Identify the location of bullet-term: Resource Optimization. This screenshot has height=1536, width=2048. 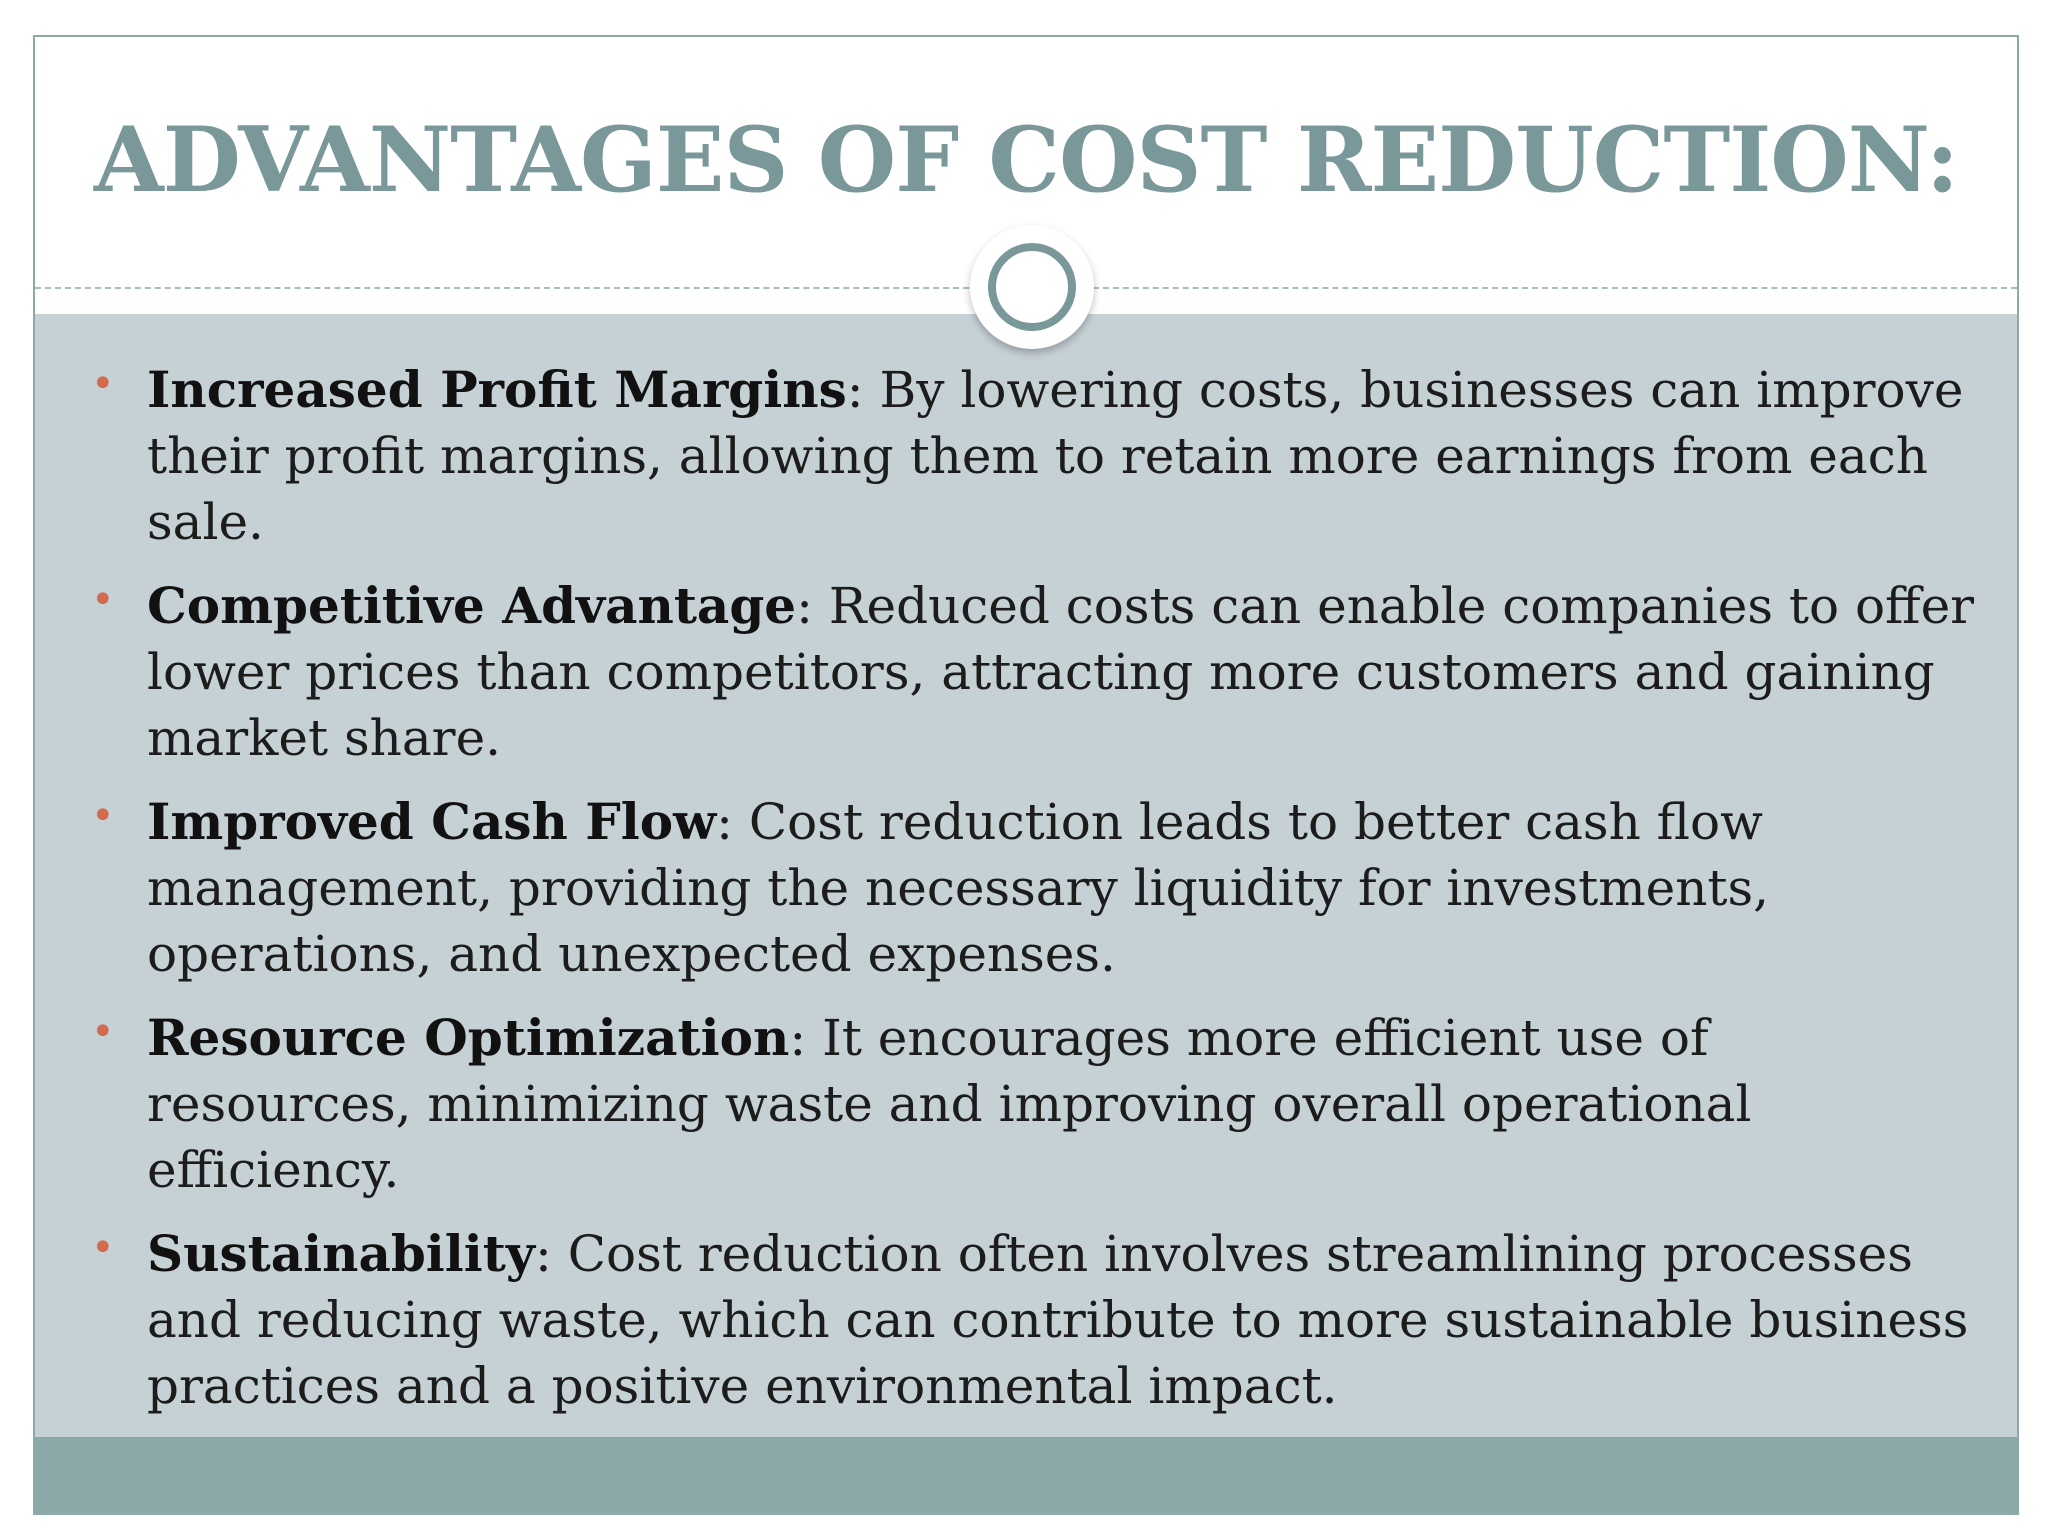
(468, 1037).